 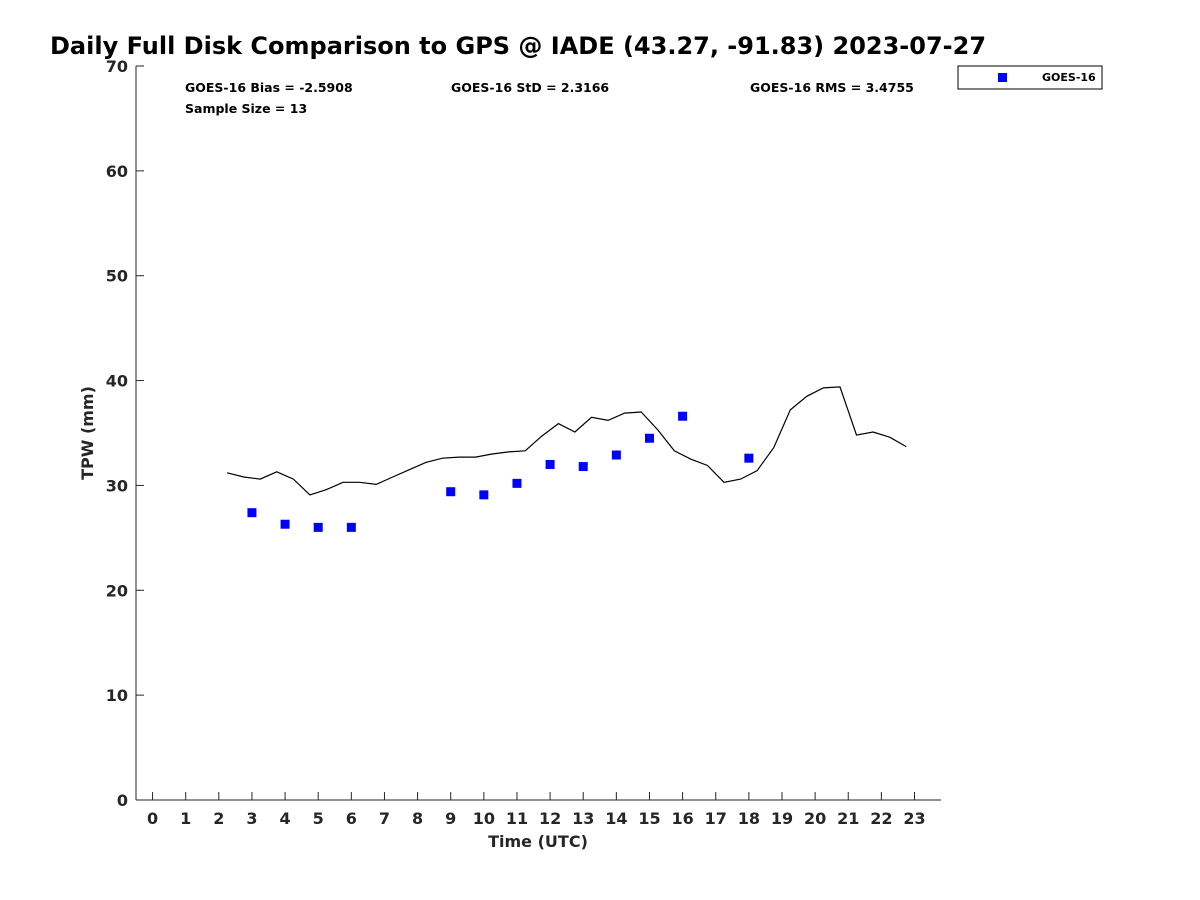 What do you see at coordinates (583, 818) in the screenshot?
I see `x-tick-label: 13` at bounding box center [583, 818].